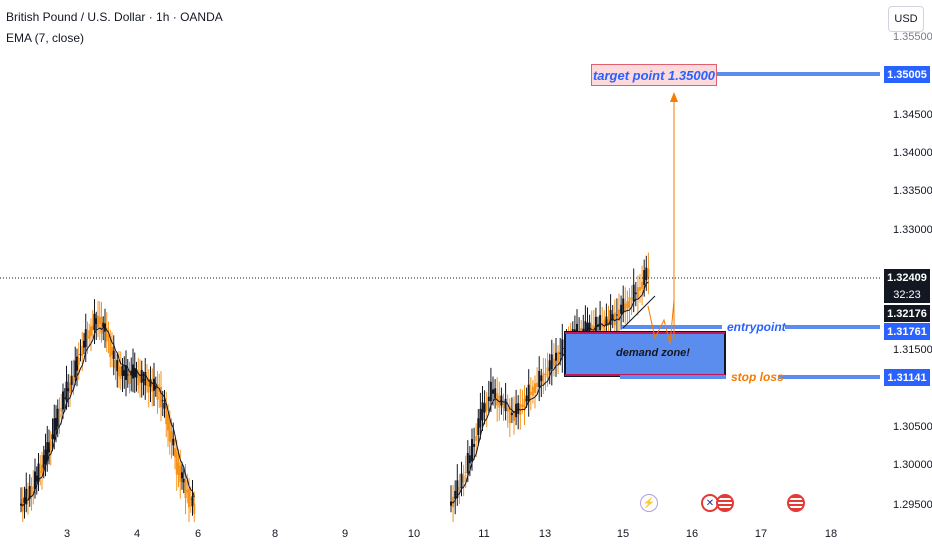  I want to click on time-label: 15, so click(623, 534).